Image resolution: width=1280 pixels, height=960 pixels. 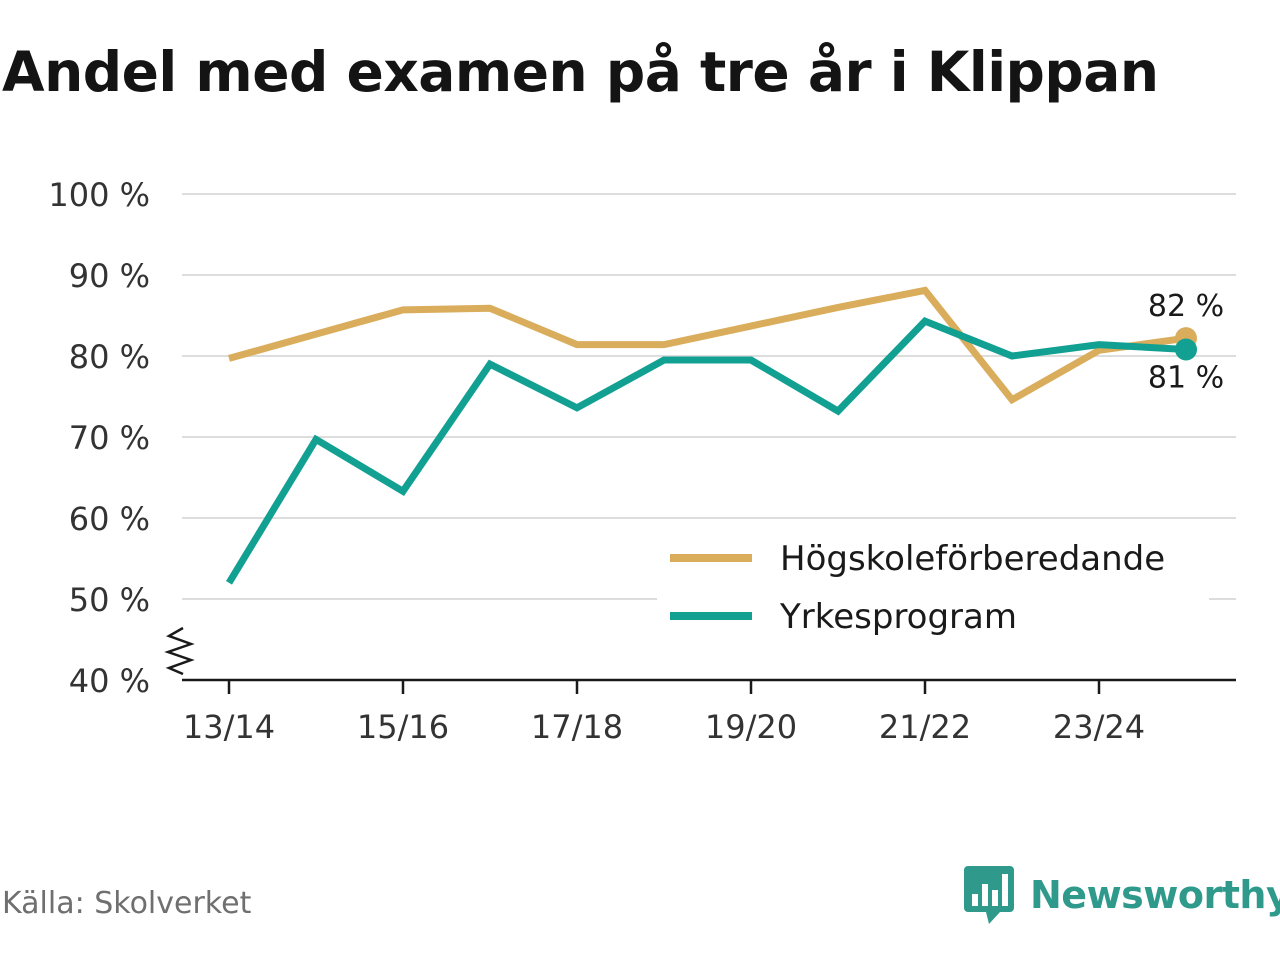 I want to click on end-labels: 82 % 81 %, so click(x=1186, y=342).